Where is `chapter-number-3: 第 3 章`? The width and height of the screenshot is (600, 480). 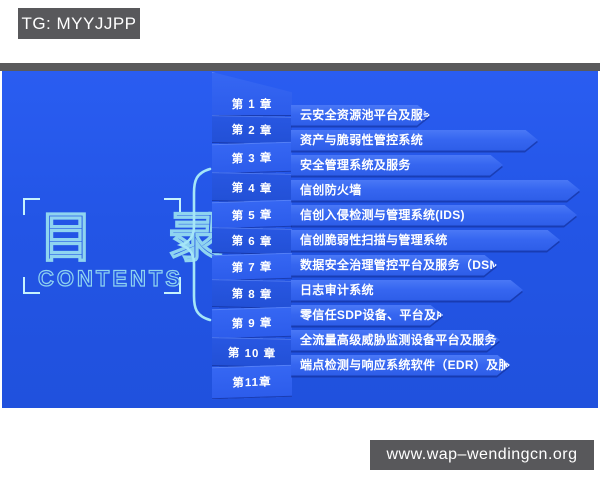 chapter-number-3: 第 3 章 is located at coordinates (252, 158).